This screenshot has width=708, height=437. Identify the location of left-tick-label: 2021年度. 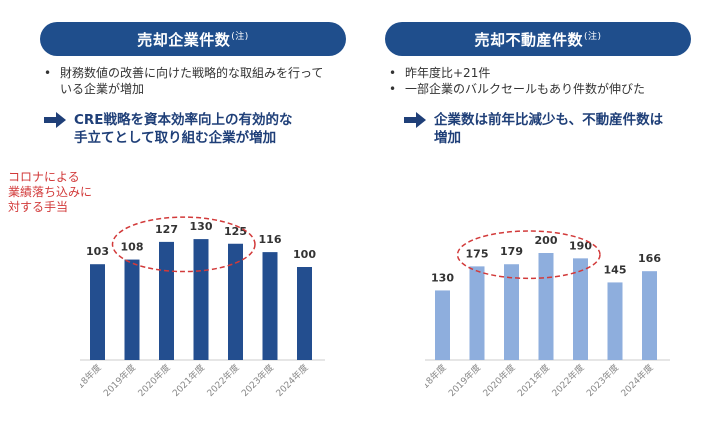
(188, 380).